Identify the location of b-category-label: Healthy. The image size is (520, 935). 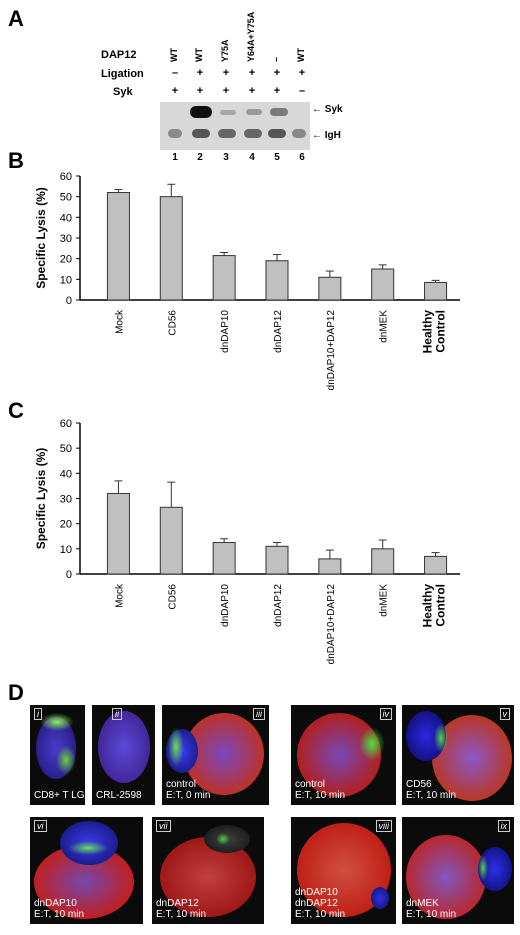
(428, 332).